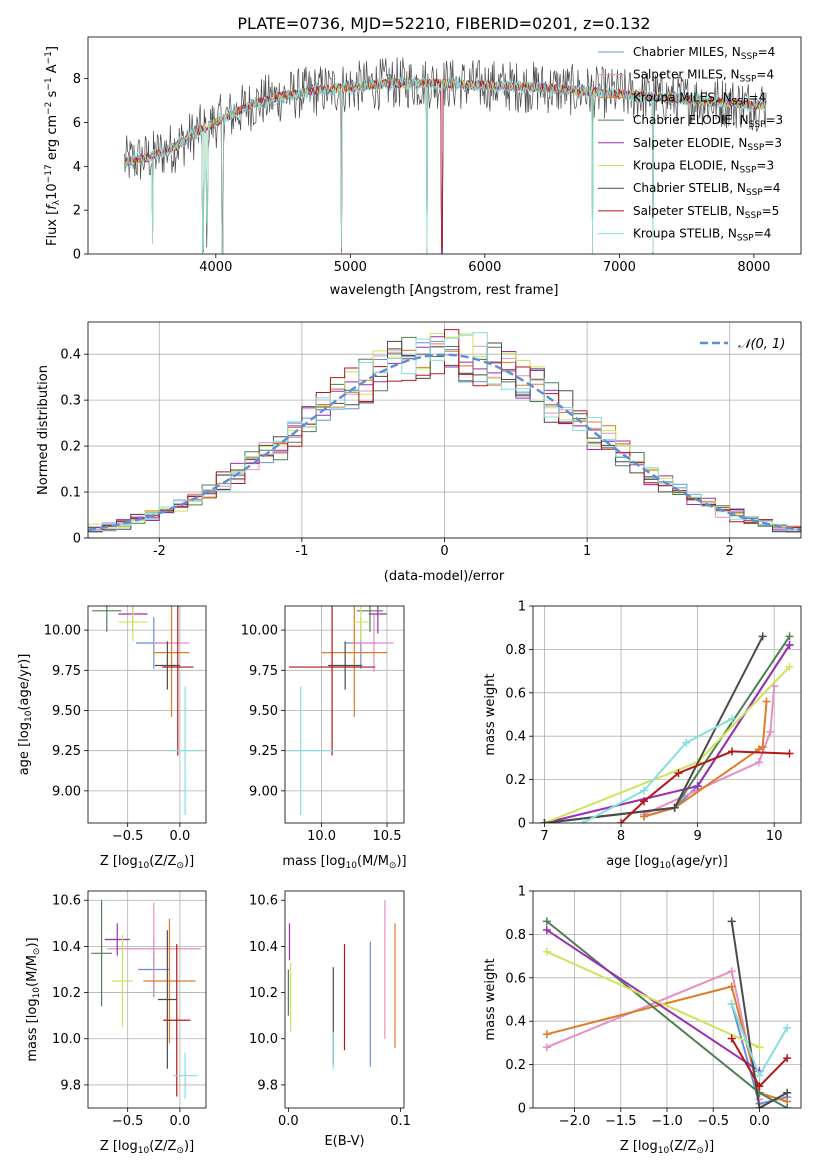 This screenshot has width=819, height=1170. What do you see at coordinates (52, 95) in the screenshot?
I see `y-axis-label-part: s` at bounding box center [52, 95].